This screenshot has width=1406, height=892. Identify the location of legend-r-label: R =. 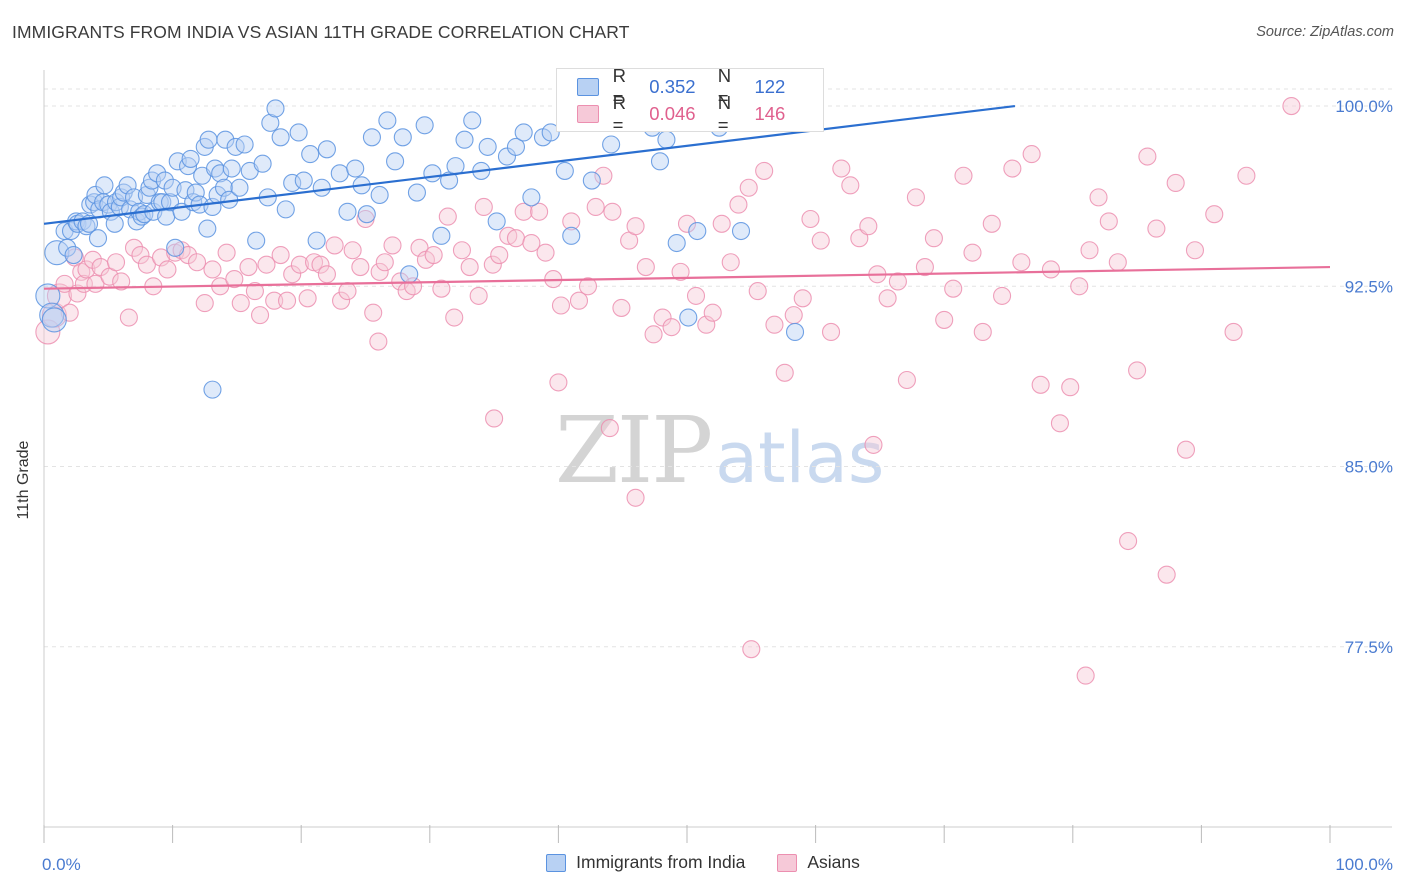
(619, 86).